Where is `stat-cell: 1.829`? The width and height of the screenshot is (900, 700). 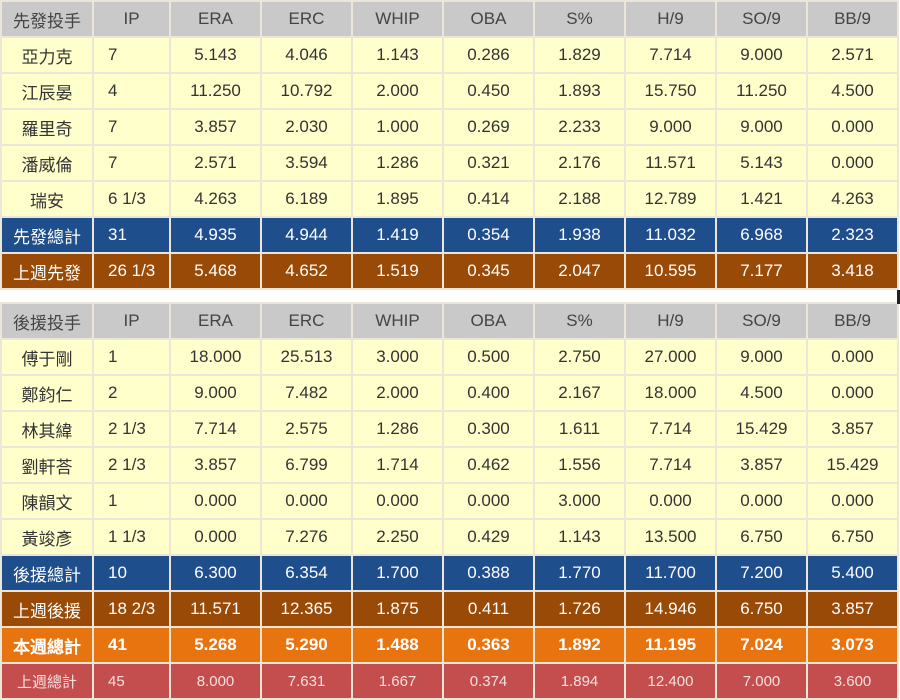 stat-cell: 1.829 is located at coordinates (579, 55).